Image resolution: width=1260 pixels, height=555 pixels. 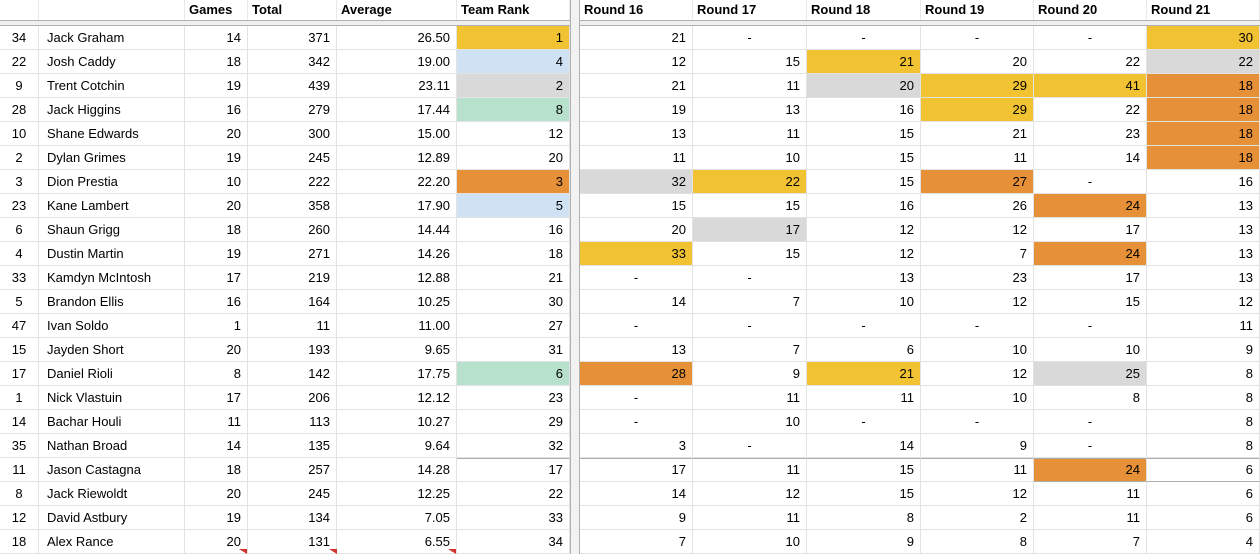 What do you see at coordinates (112, 494) in the screenshot?
I see `cell-player-name: Jack Riewoldt` at bounding box center [112, 494].